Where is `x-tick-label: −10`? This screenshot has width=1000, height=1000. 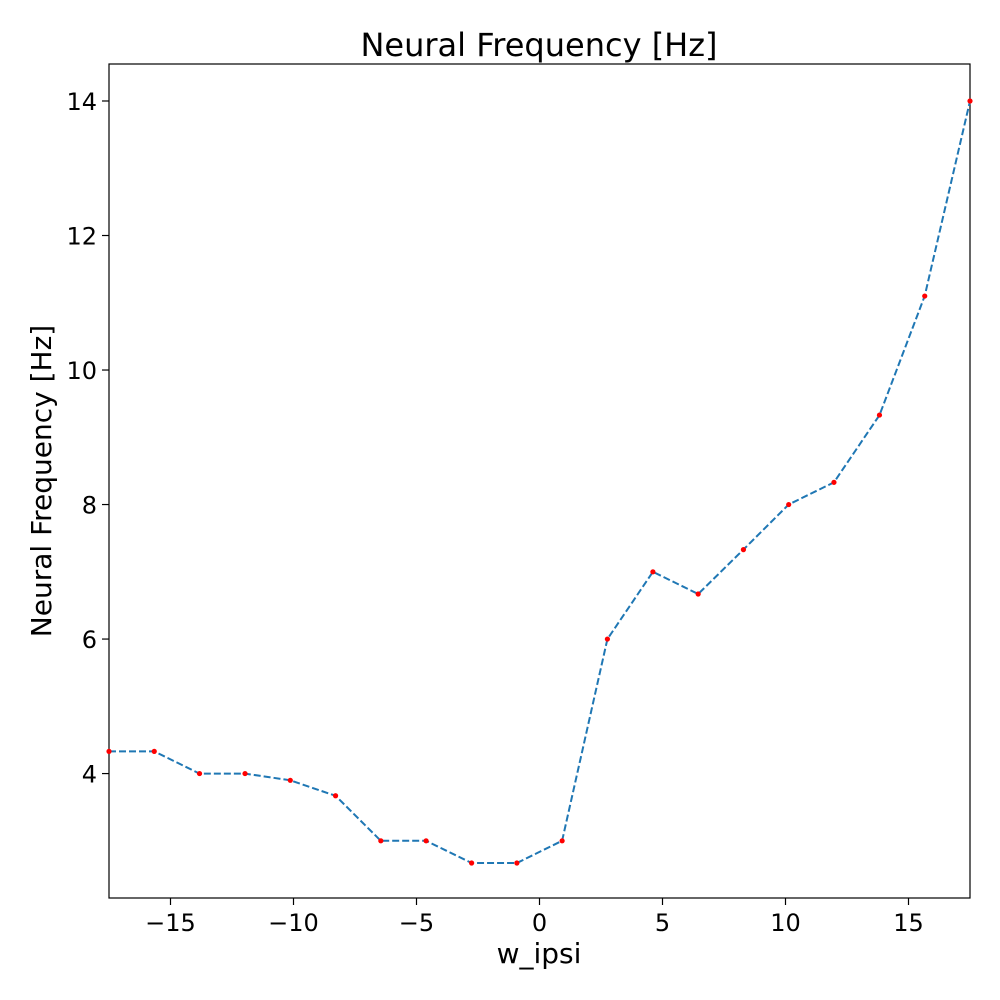
x-tick-label: −10 is located at coordinates (293, 923).